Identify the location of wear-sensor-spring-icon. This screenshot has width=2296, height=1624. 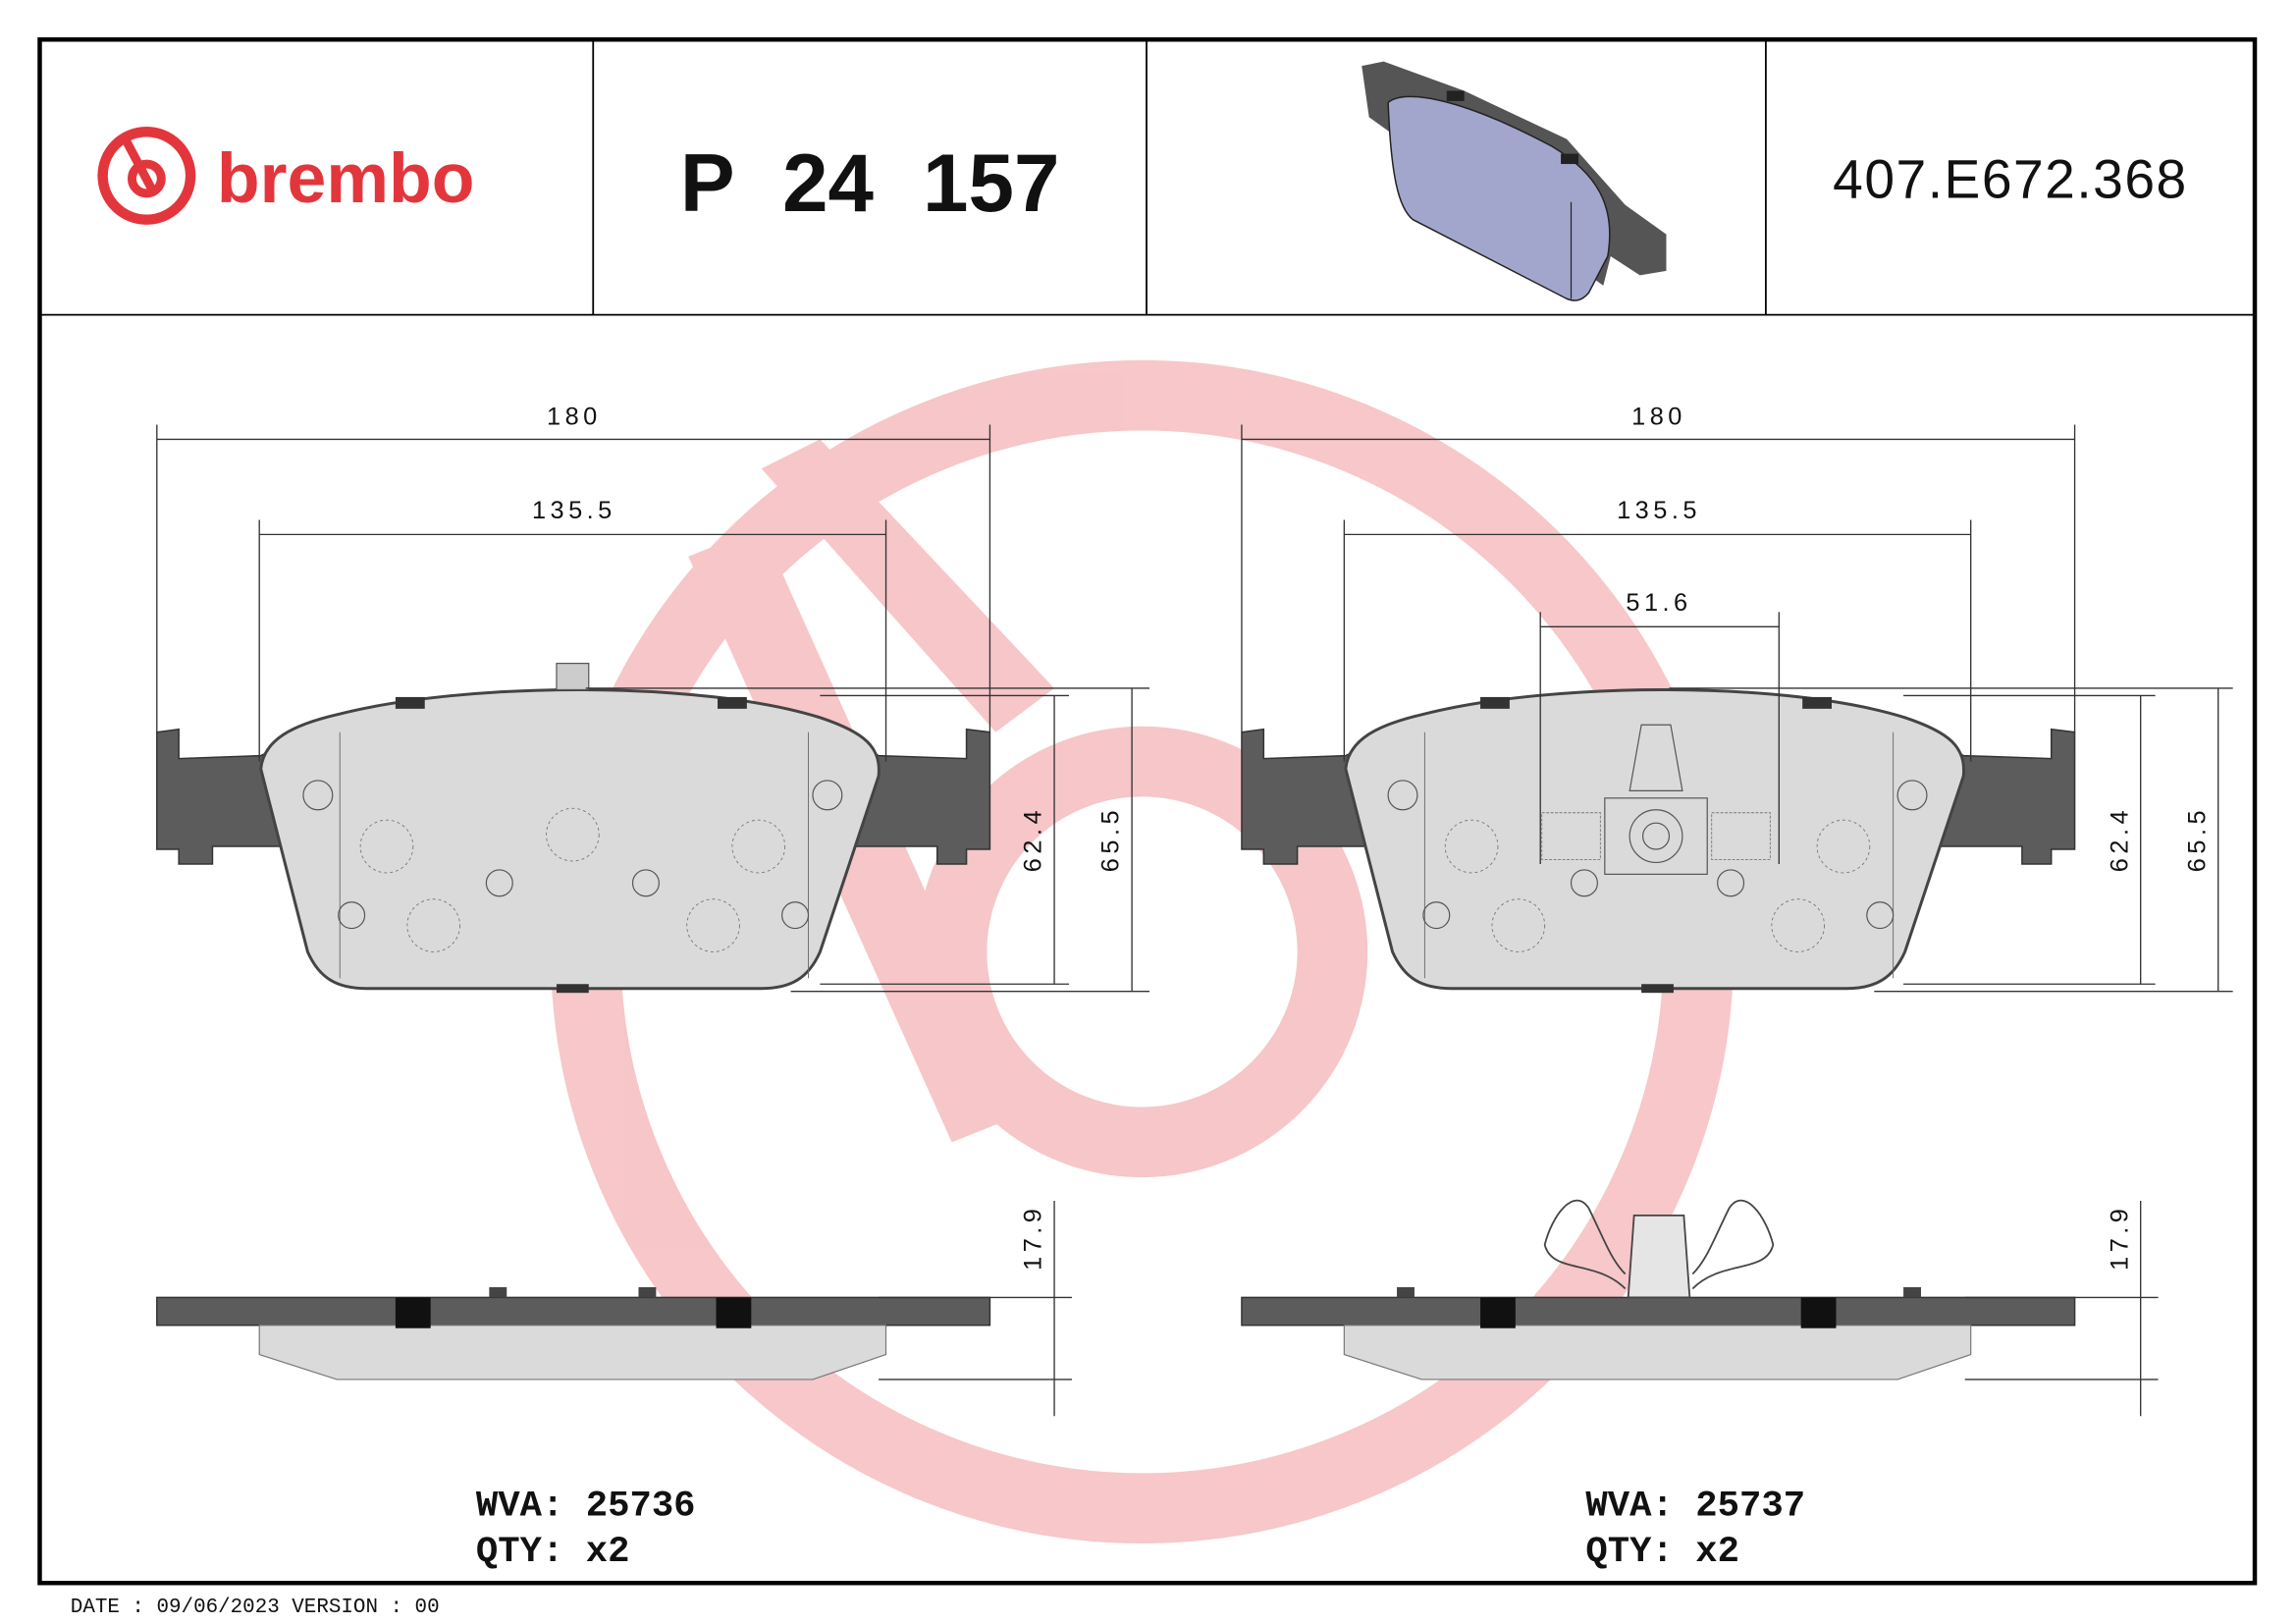
(1659, 1249).